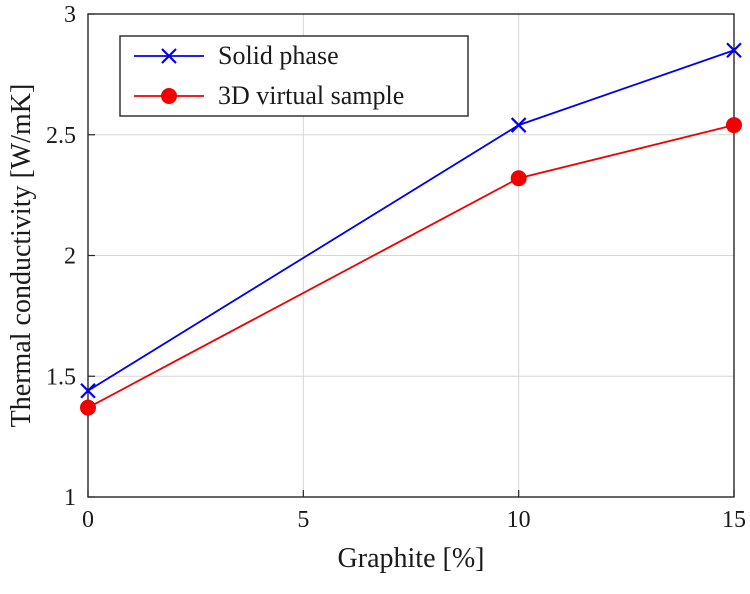  Describe the element at coordinates (294, 76) in the screenshot. I see `legend` at that location.